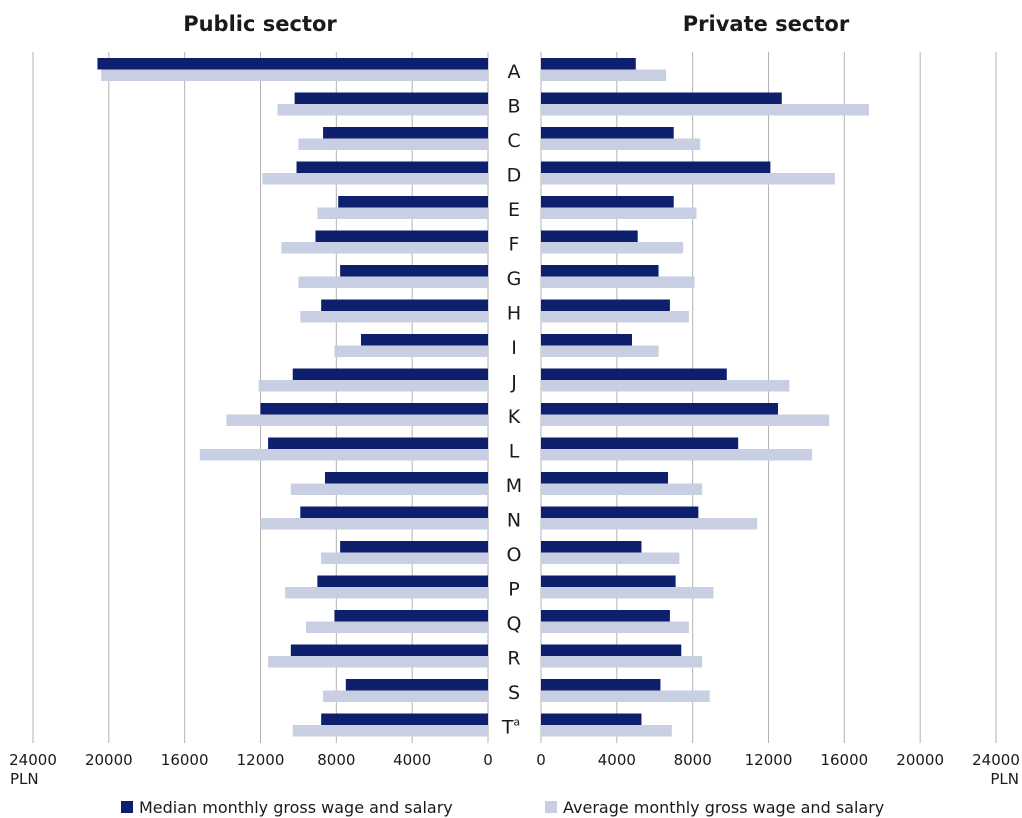 The width and height of the screenshot is (1022, 818). Describe the element at coordinates (185, 760) in the screenshot. I see `tick-label-public: 16000` at that location.